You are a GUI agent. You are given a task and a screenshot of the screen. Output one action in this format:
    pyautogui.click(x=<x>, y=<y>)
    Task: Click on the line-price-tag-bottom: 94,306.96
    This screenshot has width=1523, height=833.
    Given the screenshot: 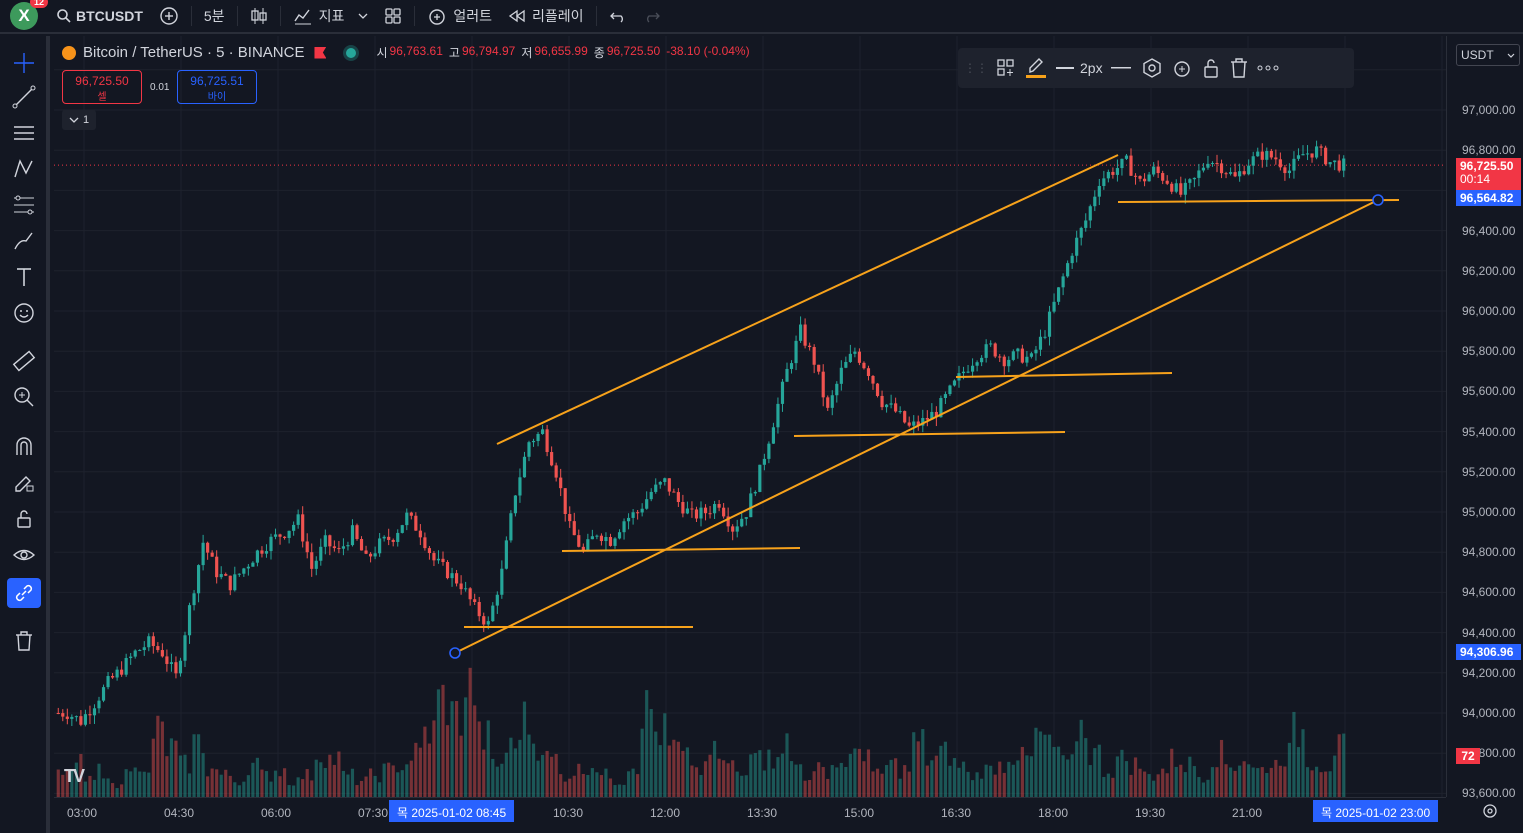 What is the action you would take?
    pyautogui.click(x=1488, y=652)
    